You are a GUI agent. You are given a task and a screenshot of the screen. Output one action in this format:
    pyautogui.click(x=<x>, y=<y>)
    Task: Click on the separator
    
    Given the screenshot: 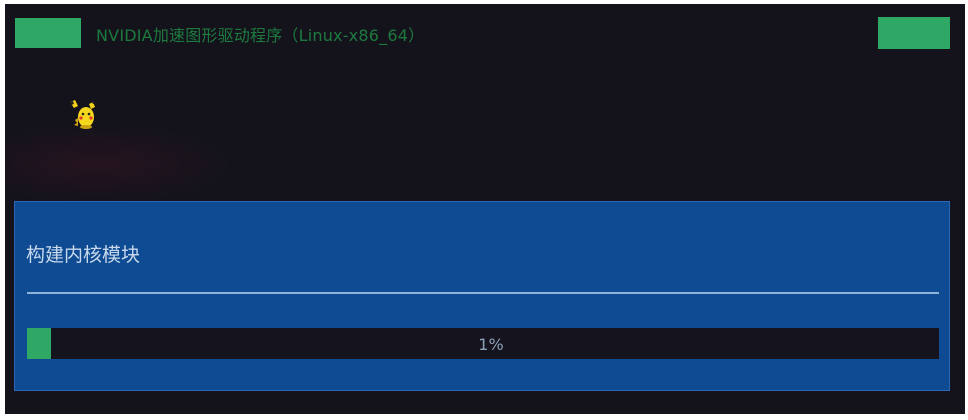 What is the action you would take?
    pyautogui.click(x=483, y=293)
    